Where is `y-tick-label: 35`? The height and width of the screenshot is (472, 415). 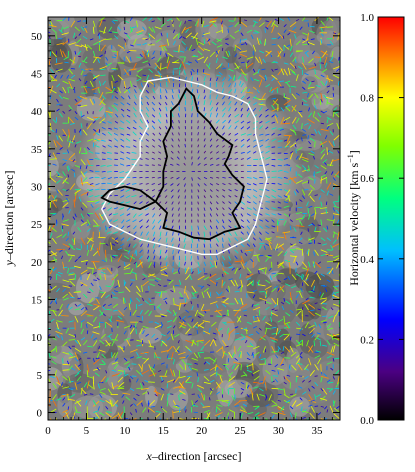 y-tick-label: 35 is located at coordinates (37, 150).